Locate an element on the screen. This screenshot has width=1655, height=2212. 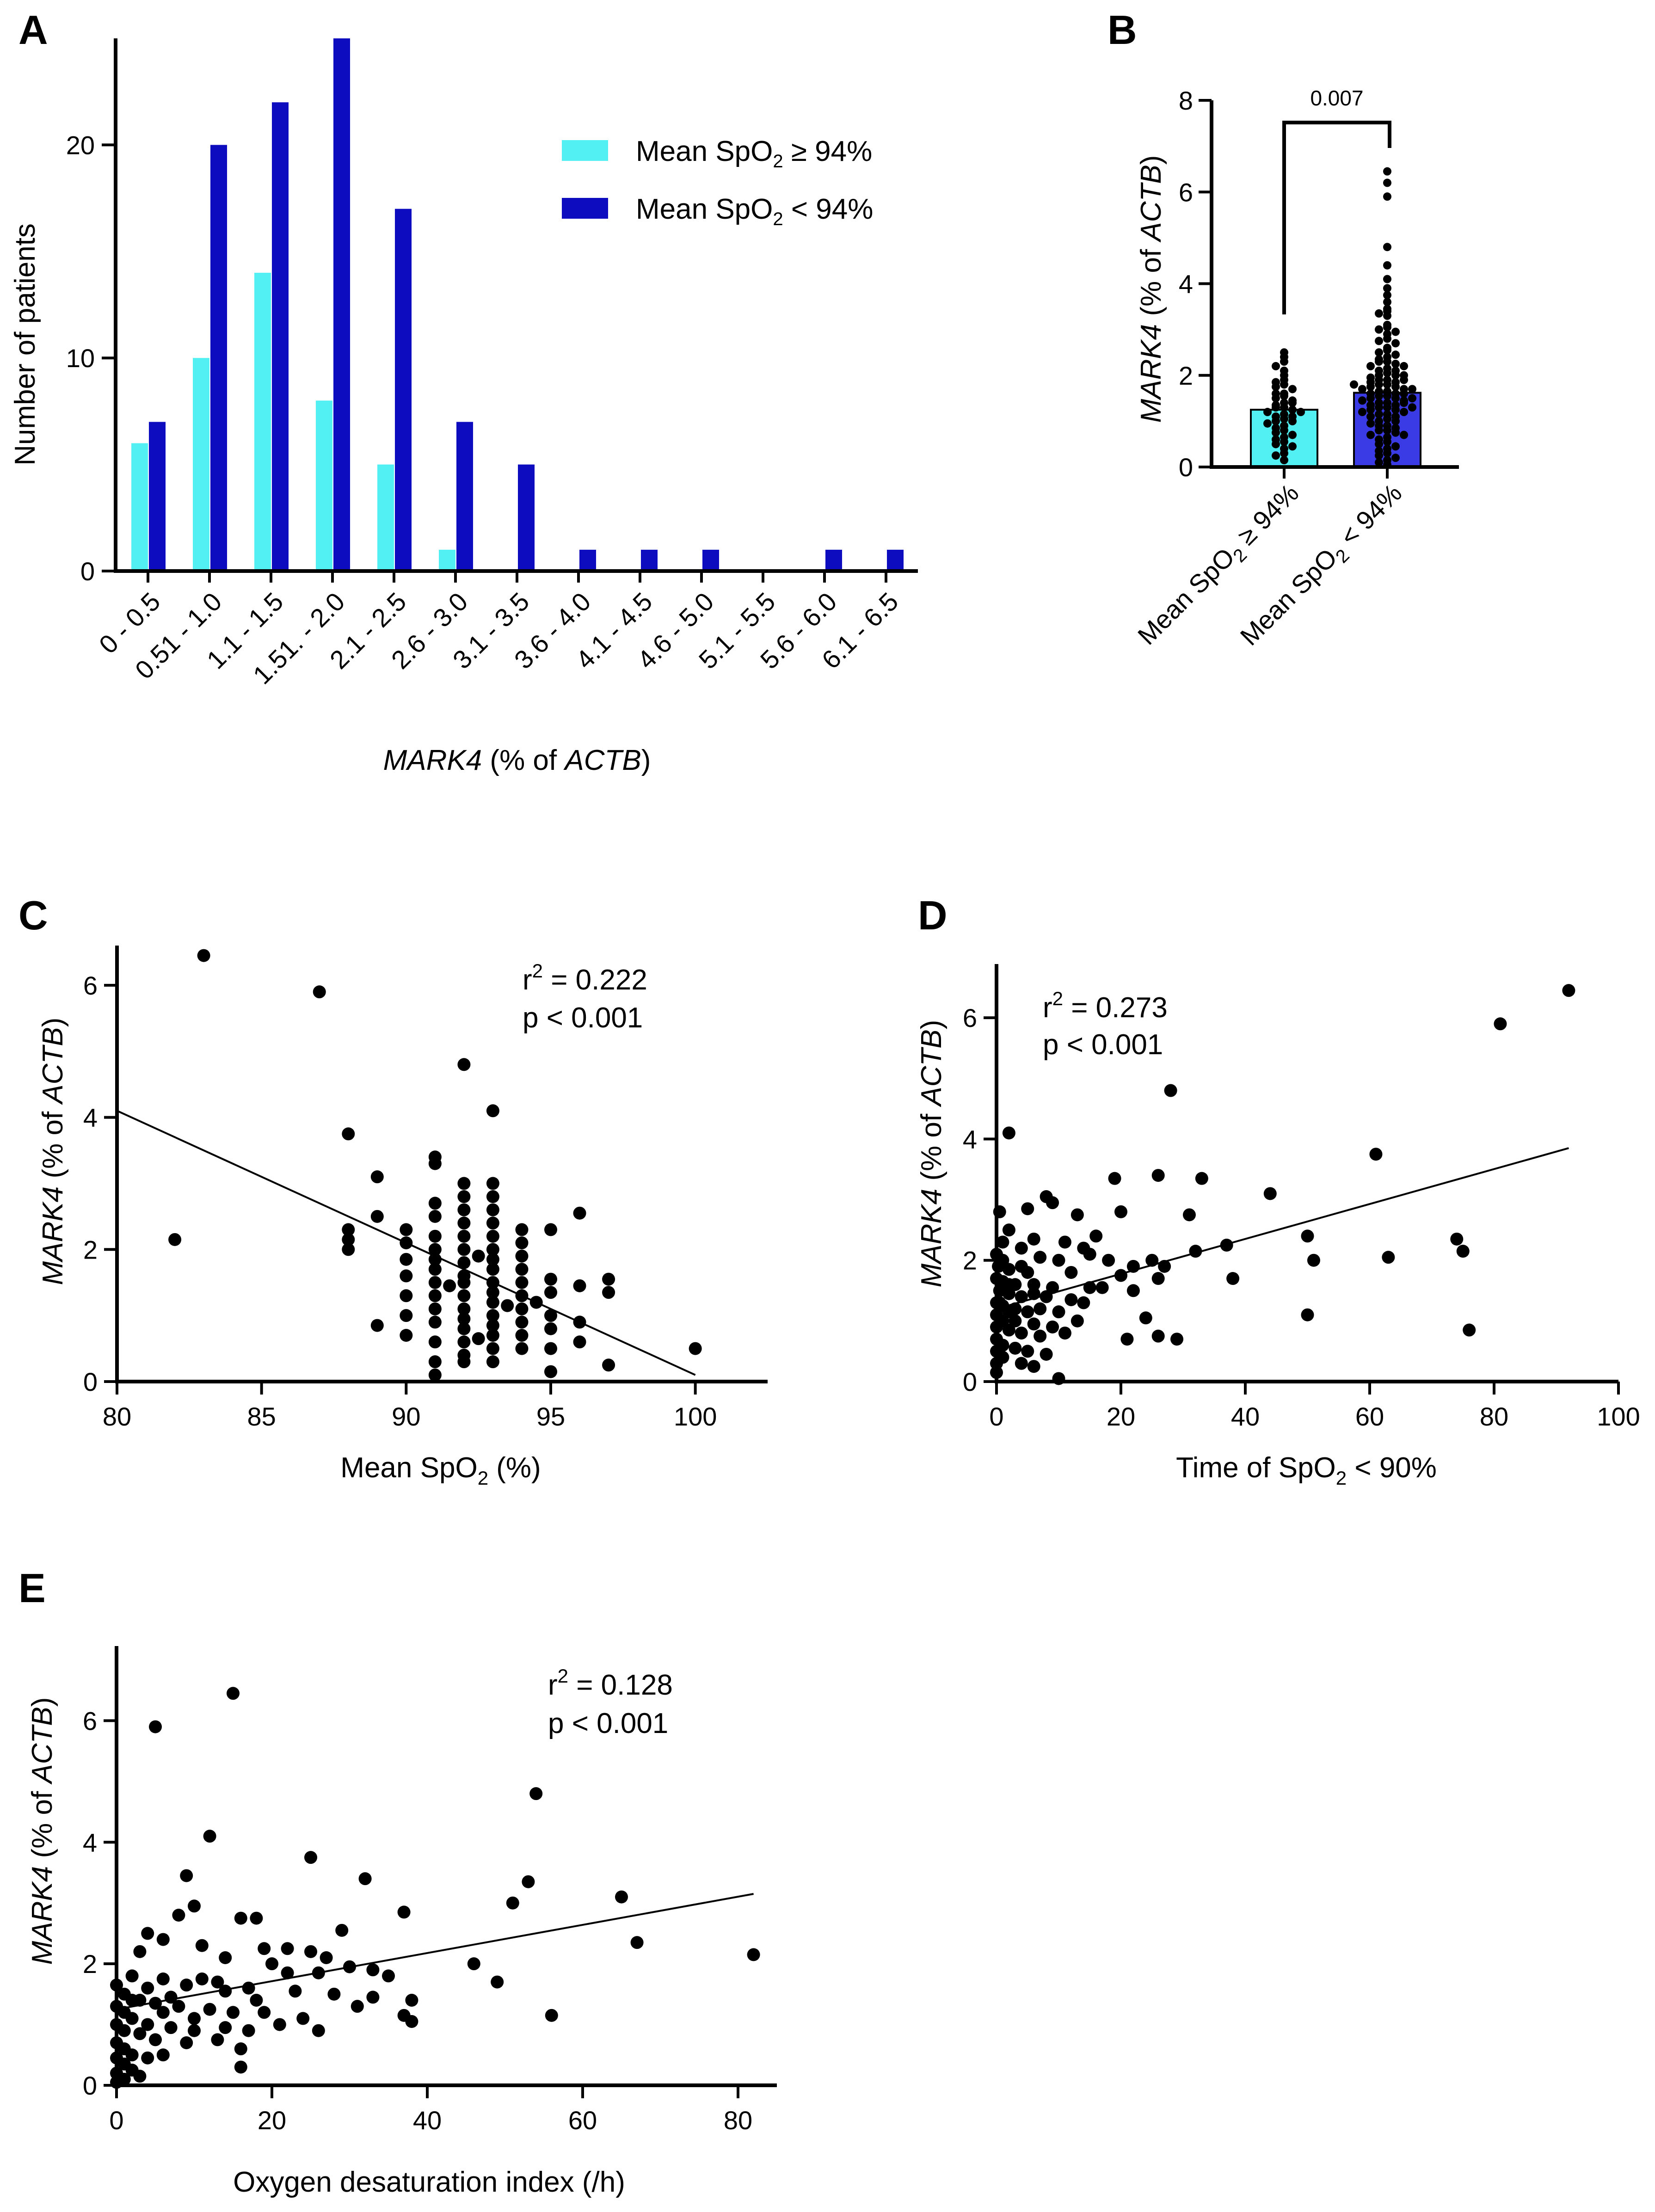
d-y-label-mid: (% of is located at coordinates (931, 1147).